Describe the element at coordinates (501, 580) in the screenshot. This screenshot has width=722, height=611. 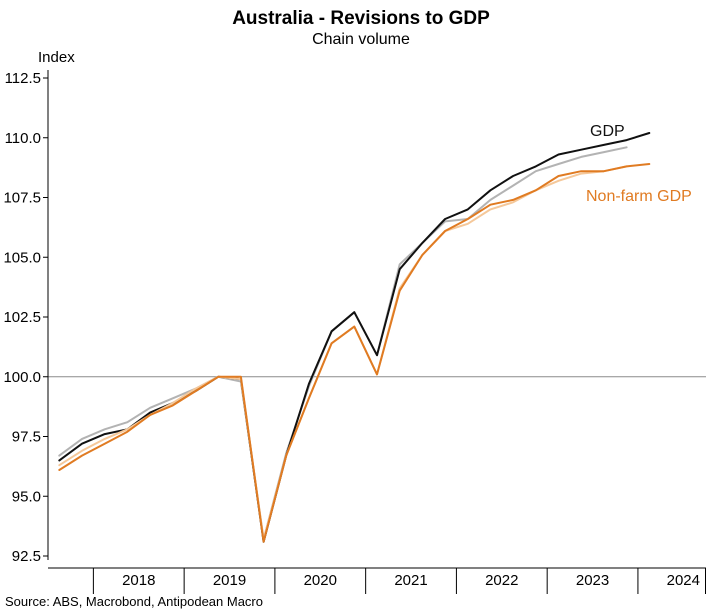
I see `x-tick-label: 2022` at that location.